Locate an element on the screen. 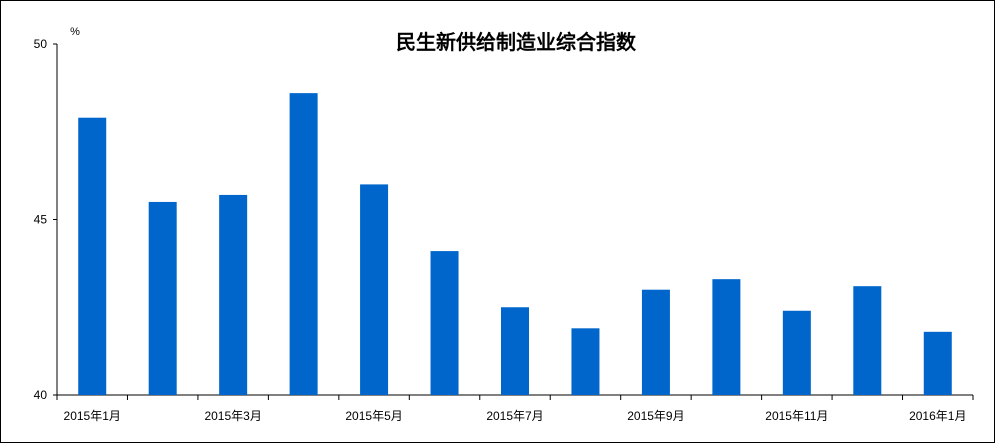 This screenshot has height=444, width=995. y-axis-unit: % is located at coordinates (75, 32).